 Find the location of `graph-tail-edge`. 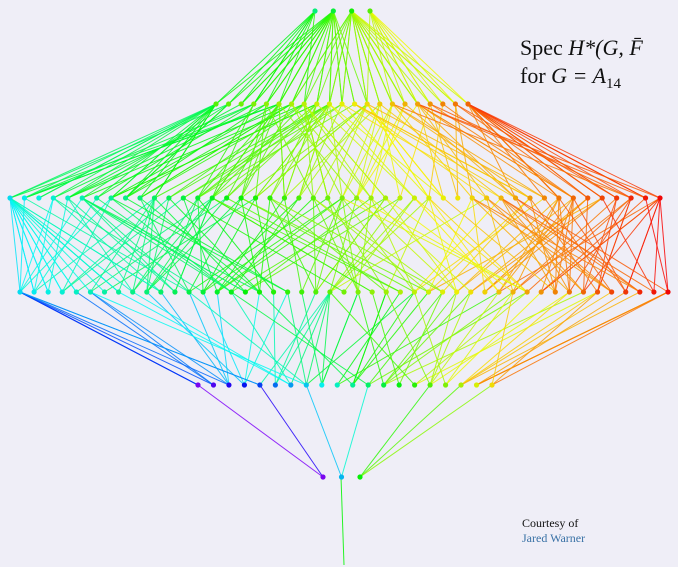

graph-tail-edge is located at coordinates (342, 521).